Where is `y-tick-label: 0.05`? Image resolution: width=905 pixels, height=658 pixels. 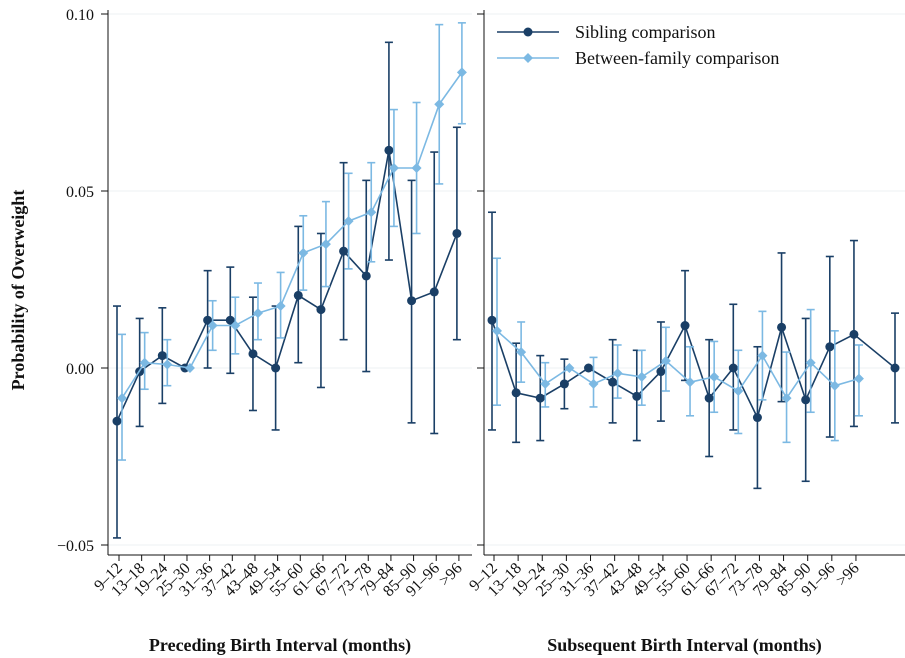
y-tick-label: 0.05 is located at coordinates (80, 192).